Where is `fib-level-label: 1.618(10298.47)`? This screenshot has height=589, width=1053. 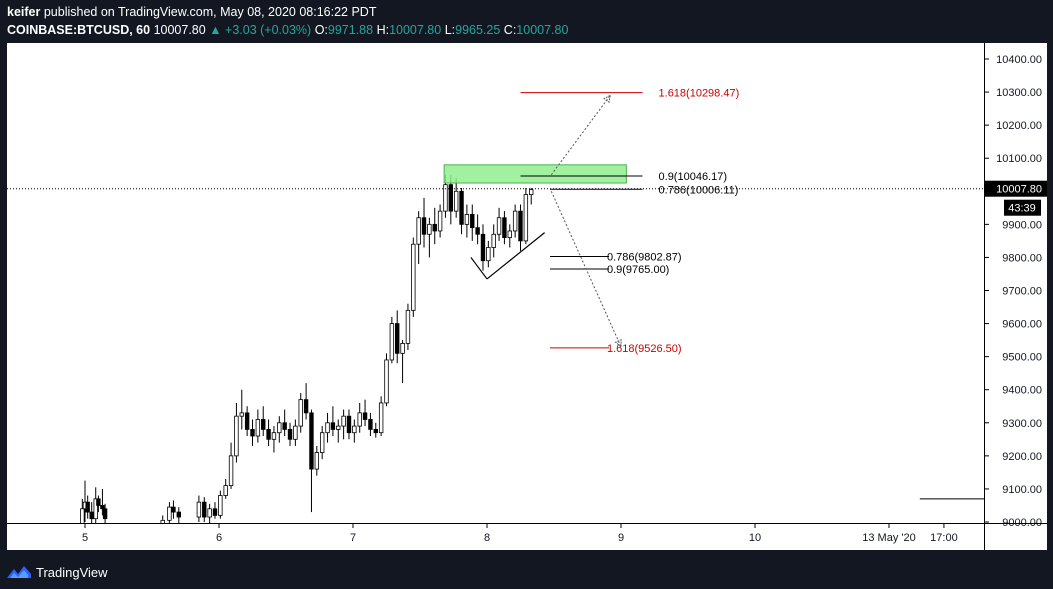 fib-level-label: 1.618(10298.47) is located at coordinates (699, 94).